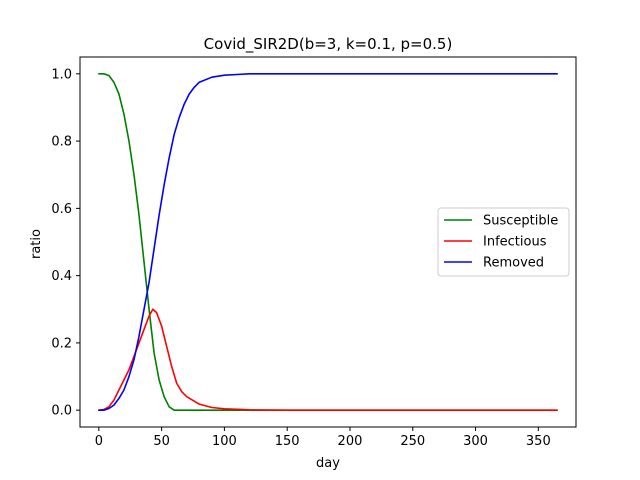 This screenshot has height=480, width=640. What do you see at coordinates (328, 463) in the screenshot?
I see `x-axis-label: day` at bounding box center [328, 463].